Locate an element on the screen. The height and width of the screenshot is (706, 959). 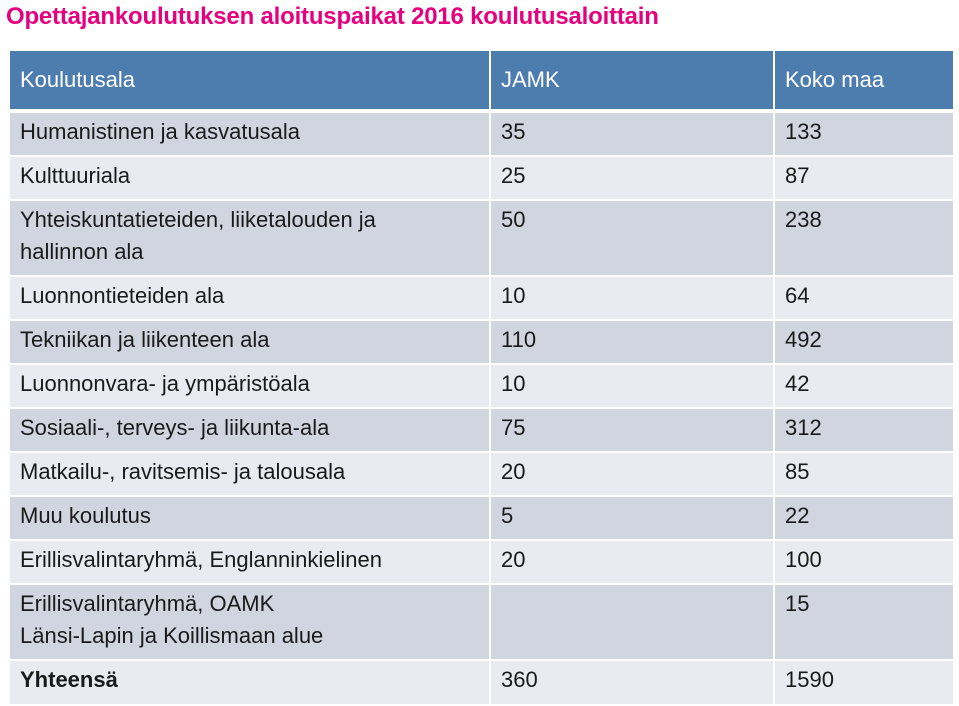
row-label: Matkailu-, ravitsemis- ja talousala is located at coordinates (250, 474).